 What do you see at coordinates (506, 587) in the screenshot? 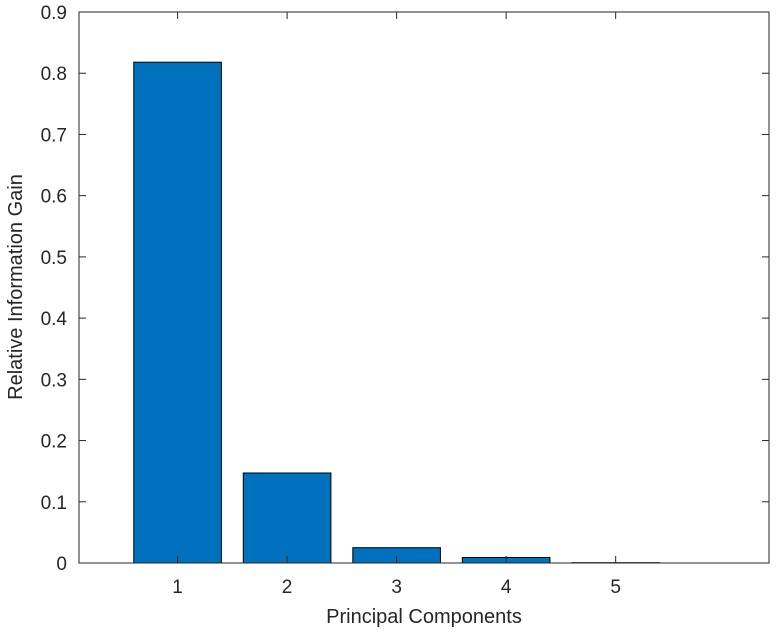
I see `x-tick-label: 4` at bounding box center [506, 587].